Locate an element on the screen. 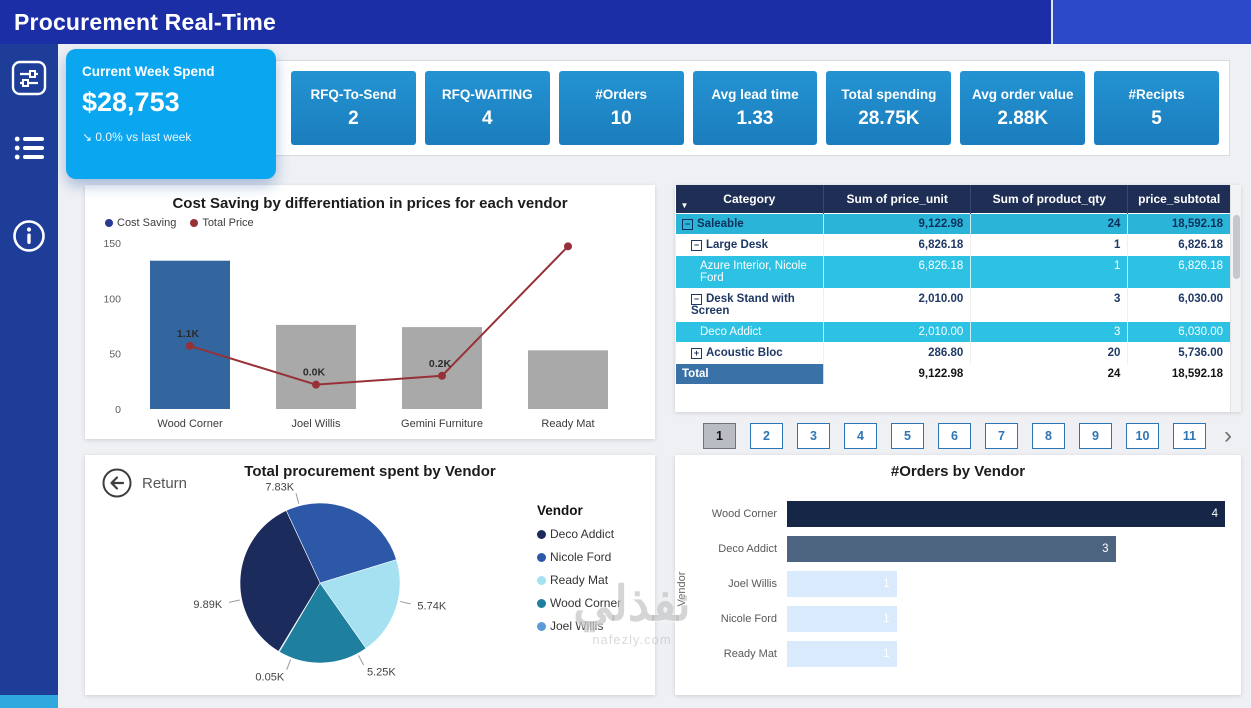  cost-saving-bar-joel-willis is located at coordinates (316, 366).